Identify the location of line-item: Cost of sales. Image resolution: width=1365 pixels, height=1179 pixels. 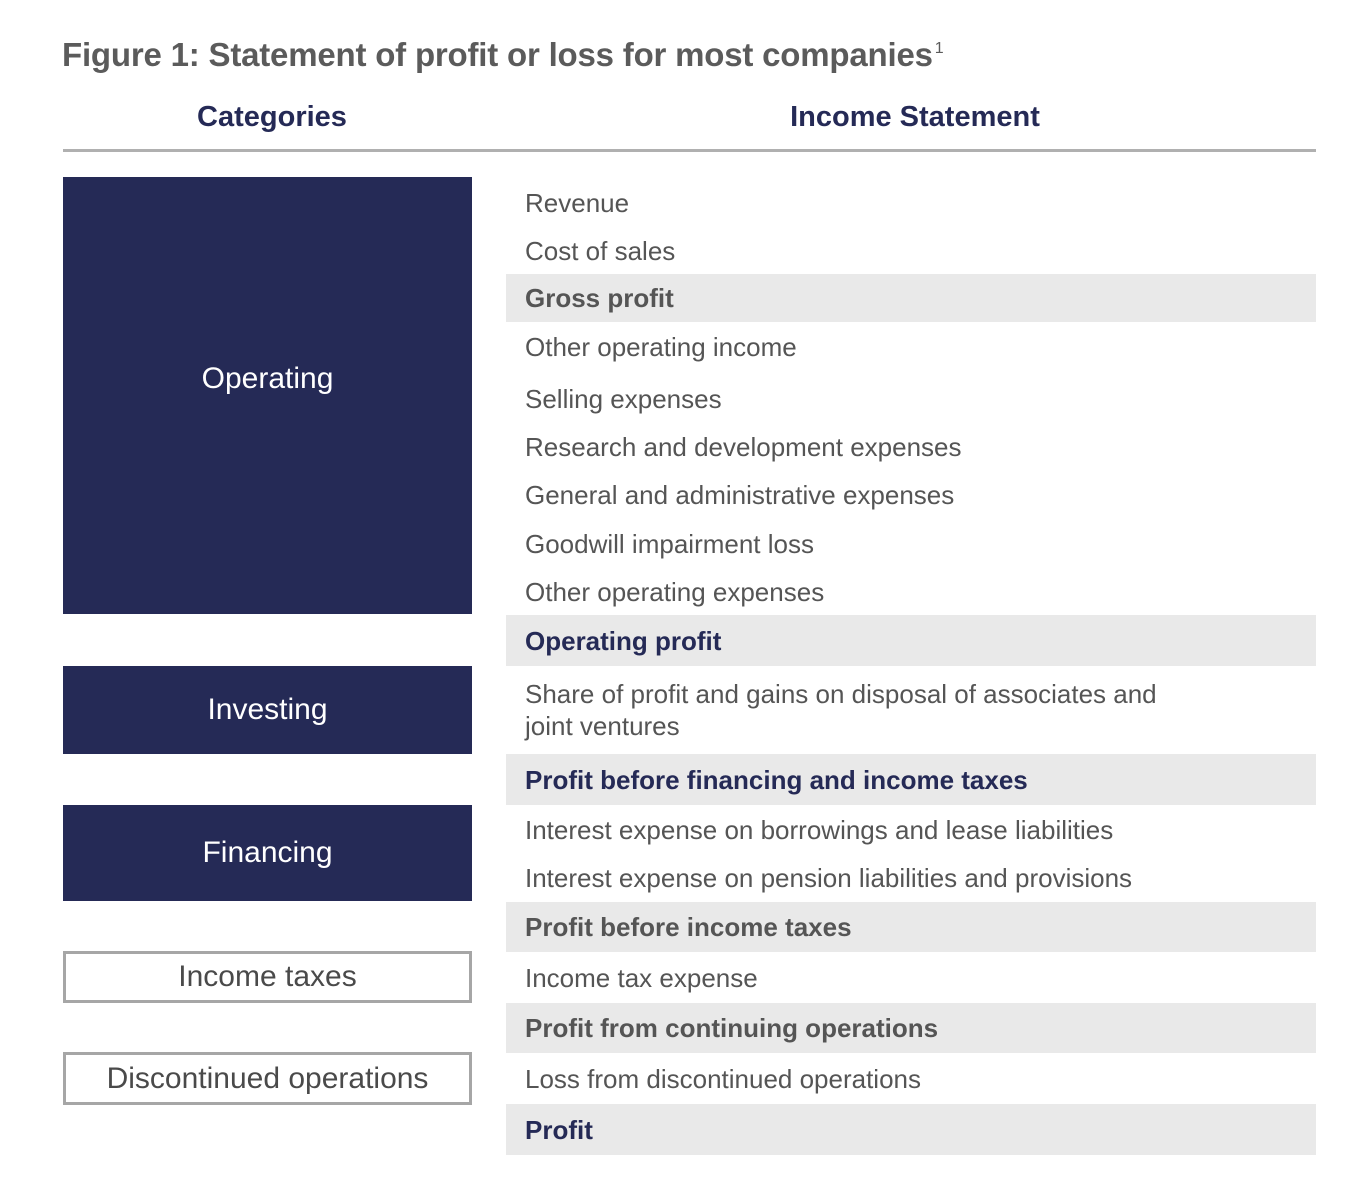
(600, 251).